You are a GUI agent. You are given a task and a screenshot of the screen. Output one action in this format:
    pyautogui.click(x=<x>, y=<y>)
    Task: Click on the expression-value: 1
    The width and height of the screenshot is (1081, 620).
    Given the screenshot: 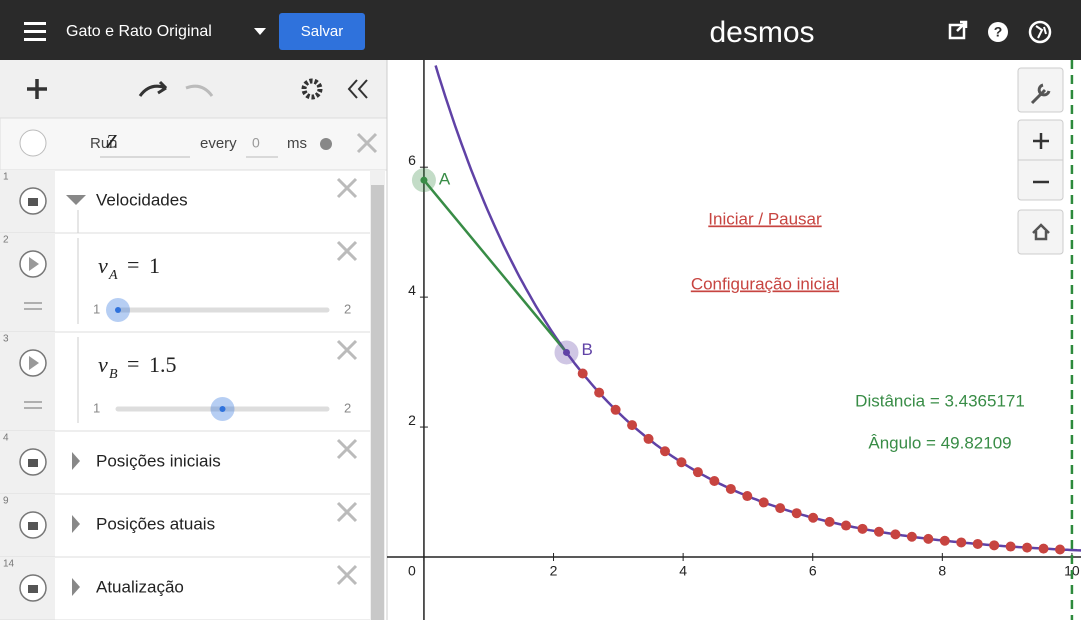 What is the action you would take?
    pyautogui.click(x=154, y=265)
    